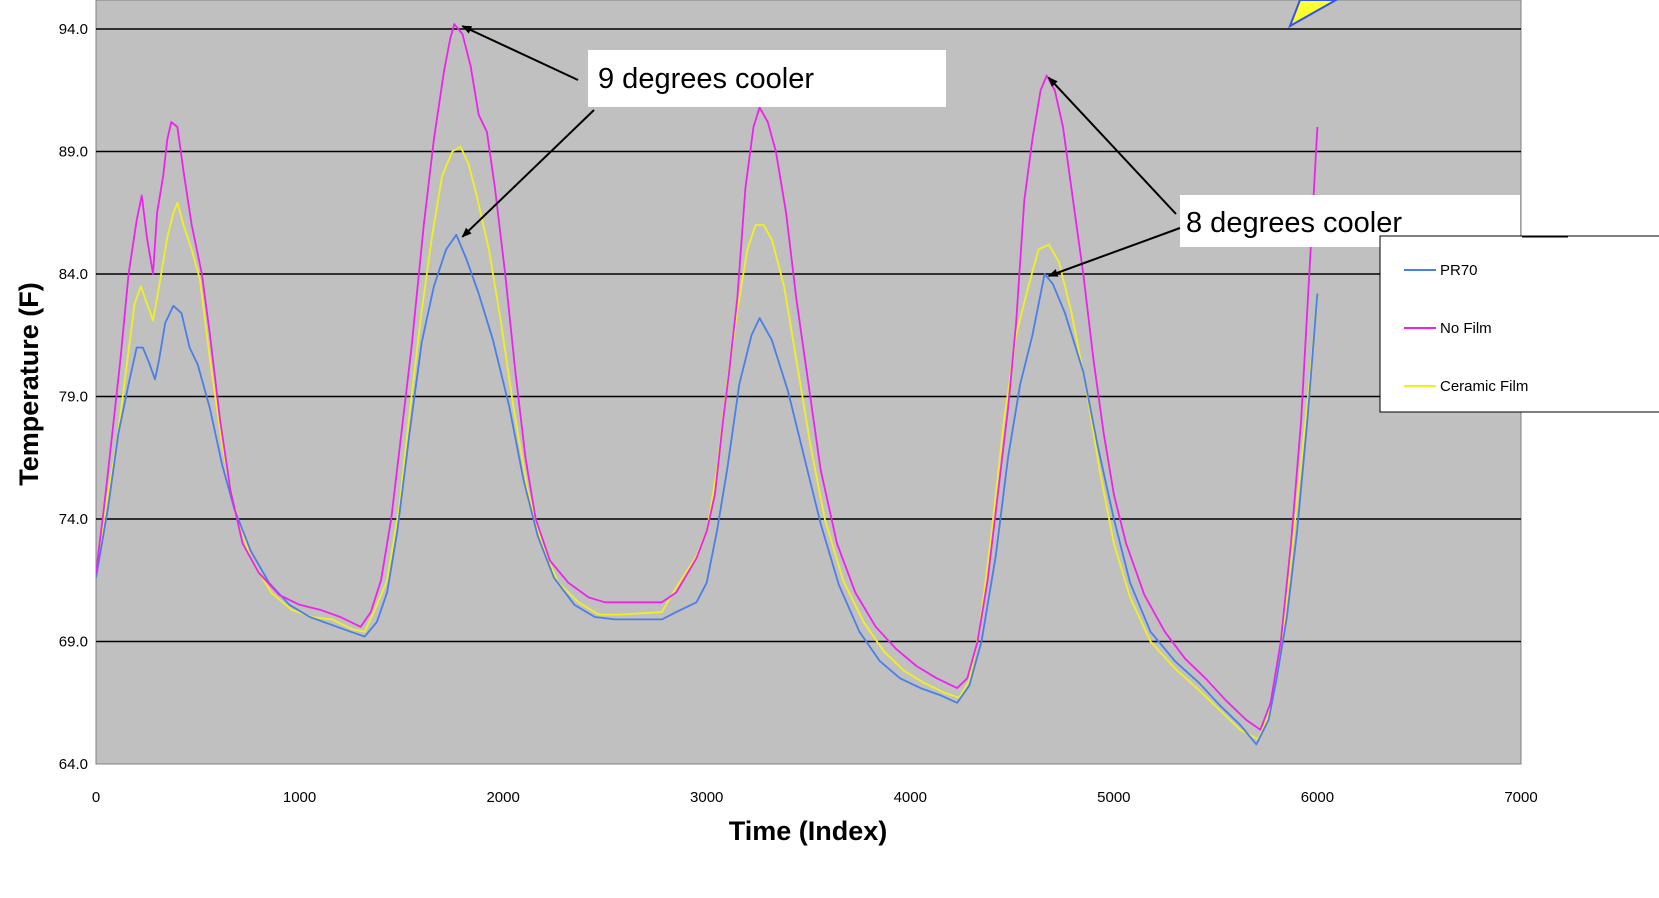 This screenshot has width=1659, height=898. Describe the element at coordinates (910, 797) in the screenshot. I see `x-tick-label: 4000` at that location.